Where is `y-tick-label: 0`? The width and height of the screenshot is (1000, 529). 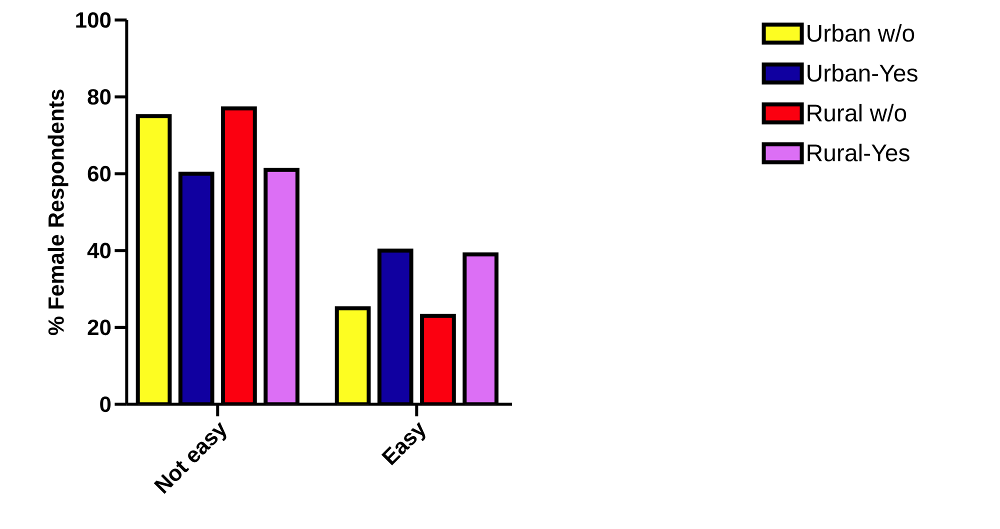
y-tick-label: 0 is located at coordinates (105, 404).